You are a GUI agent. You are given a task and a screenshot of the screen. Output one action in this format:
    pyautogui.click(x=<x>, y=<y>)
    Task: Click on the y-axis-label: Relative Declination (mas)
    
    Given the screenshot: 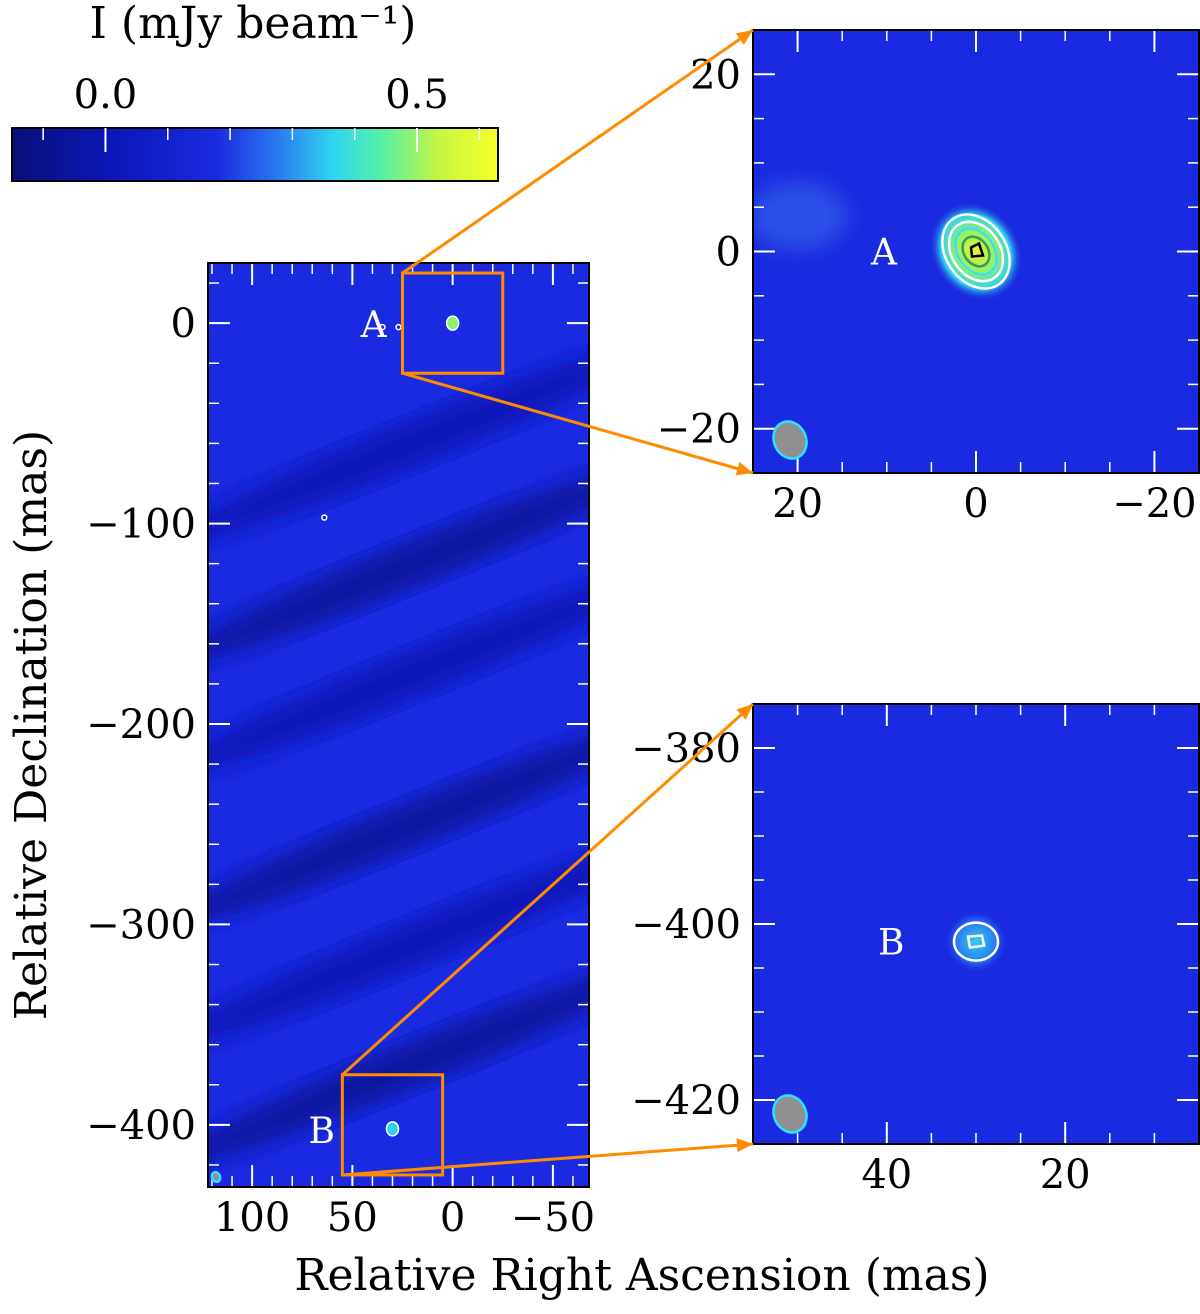 What is the action you would take?
    pyautogui.click(x=31, y=725)
    